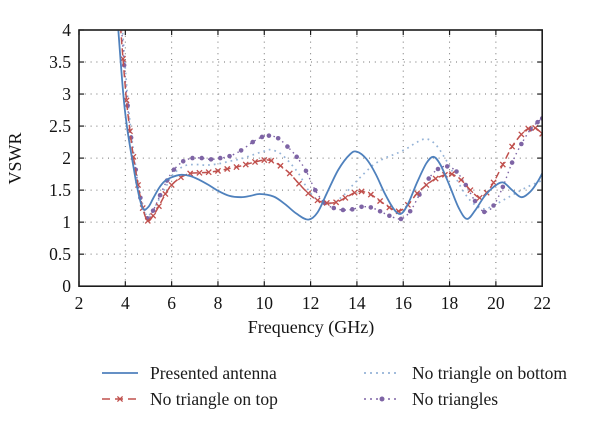  I want to click on legend-item-no-triangles: No triangles, so click(430, 399).